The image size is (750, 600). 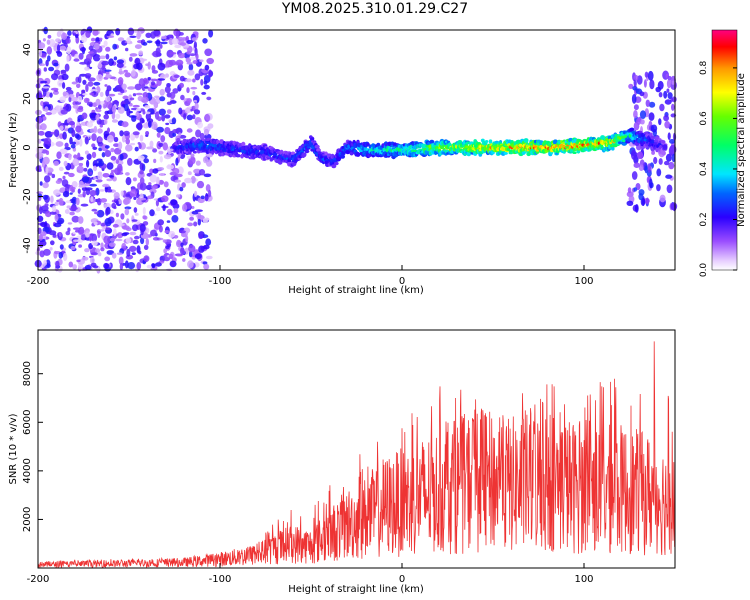 What do you see at coordinates (27, 422) in the screenshot?
I see `snr-y-tick-label: 6000` at bounding box center [27, 422].